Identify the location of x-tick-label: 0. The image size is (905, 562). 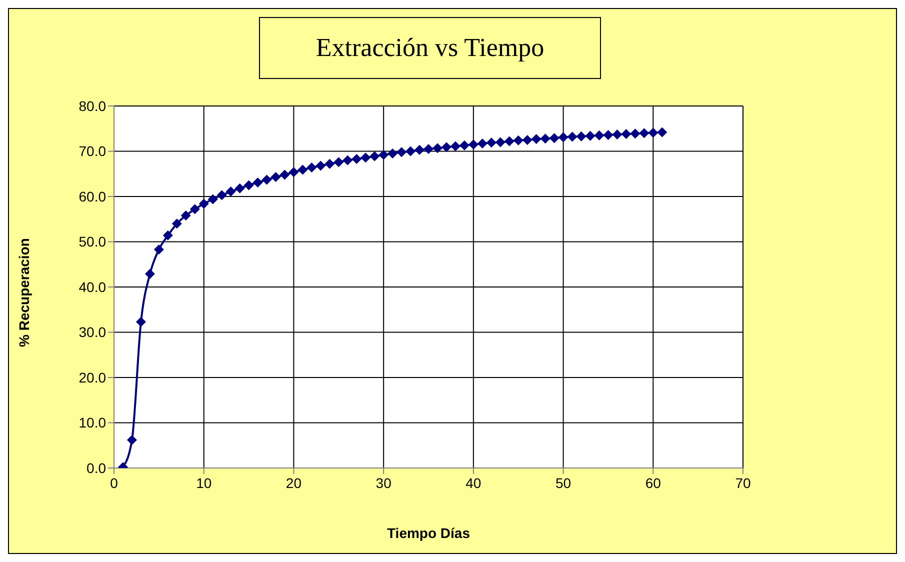
(114, 483).